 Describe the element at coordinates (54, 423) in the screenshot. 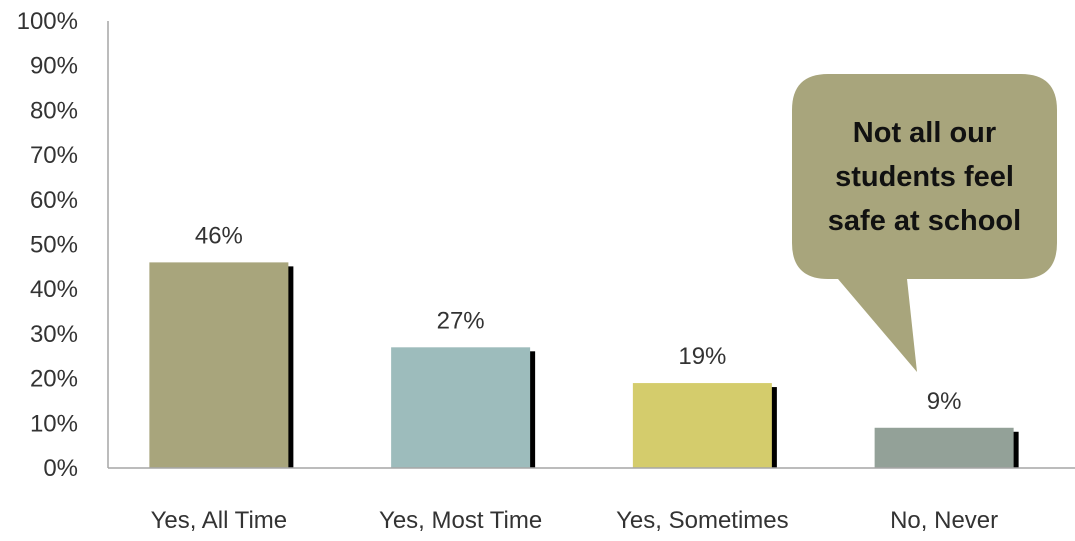

I see `y-tick-label: 10%` at that location.